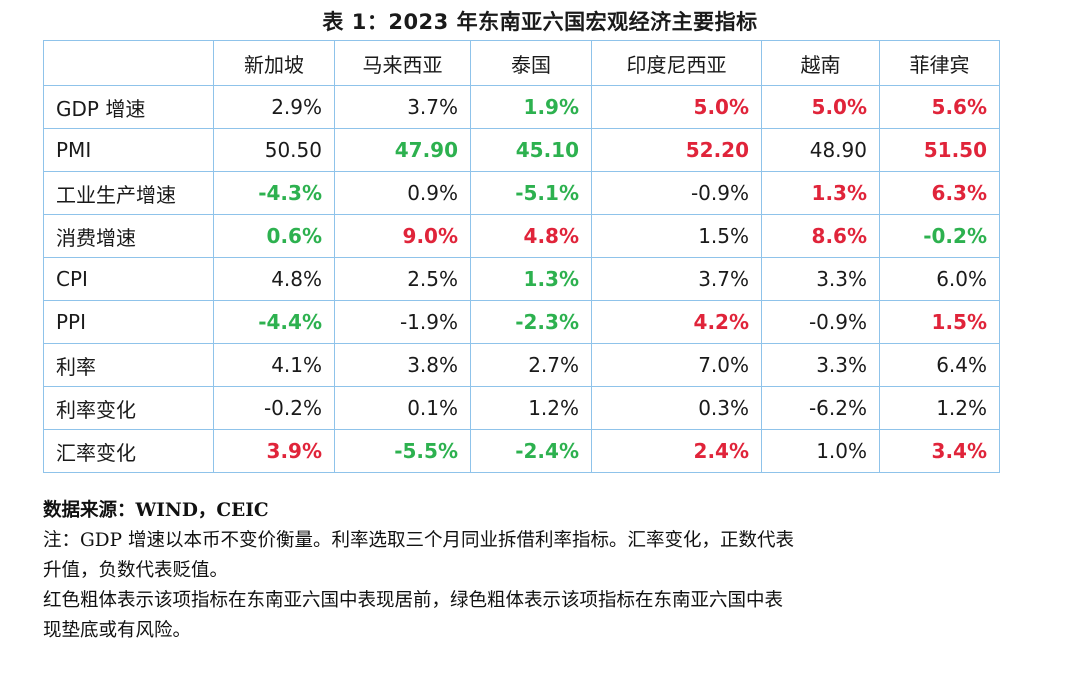 The width and height of the screenshot is (1080, 682). What do you see at coordinates (676, 150) in the screenshot?
I see `value-cell: 52.20` at bounding box center [676, 150].